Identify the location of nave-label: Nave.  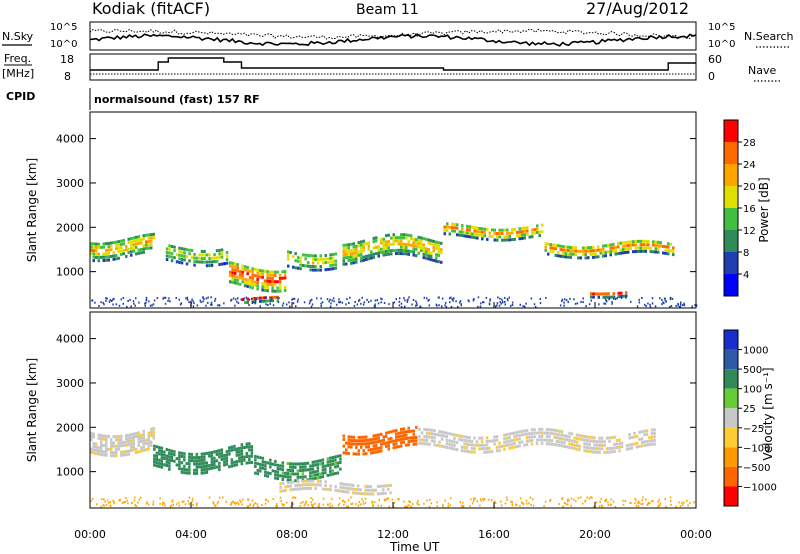
(762, 70).